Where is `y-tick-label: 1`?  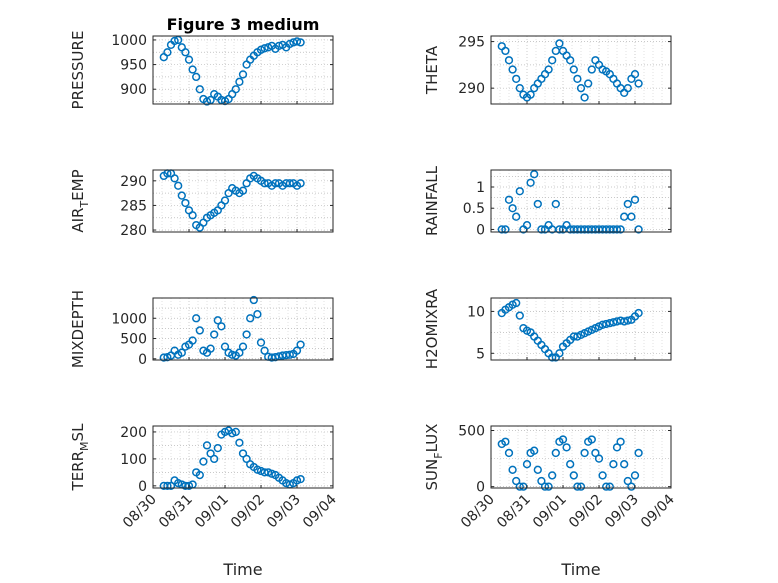 y-tick-label: 1 is located at coordinates (480, 188).